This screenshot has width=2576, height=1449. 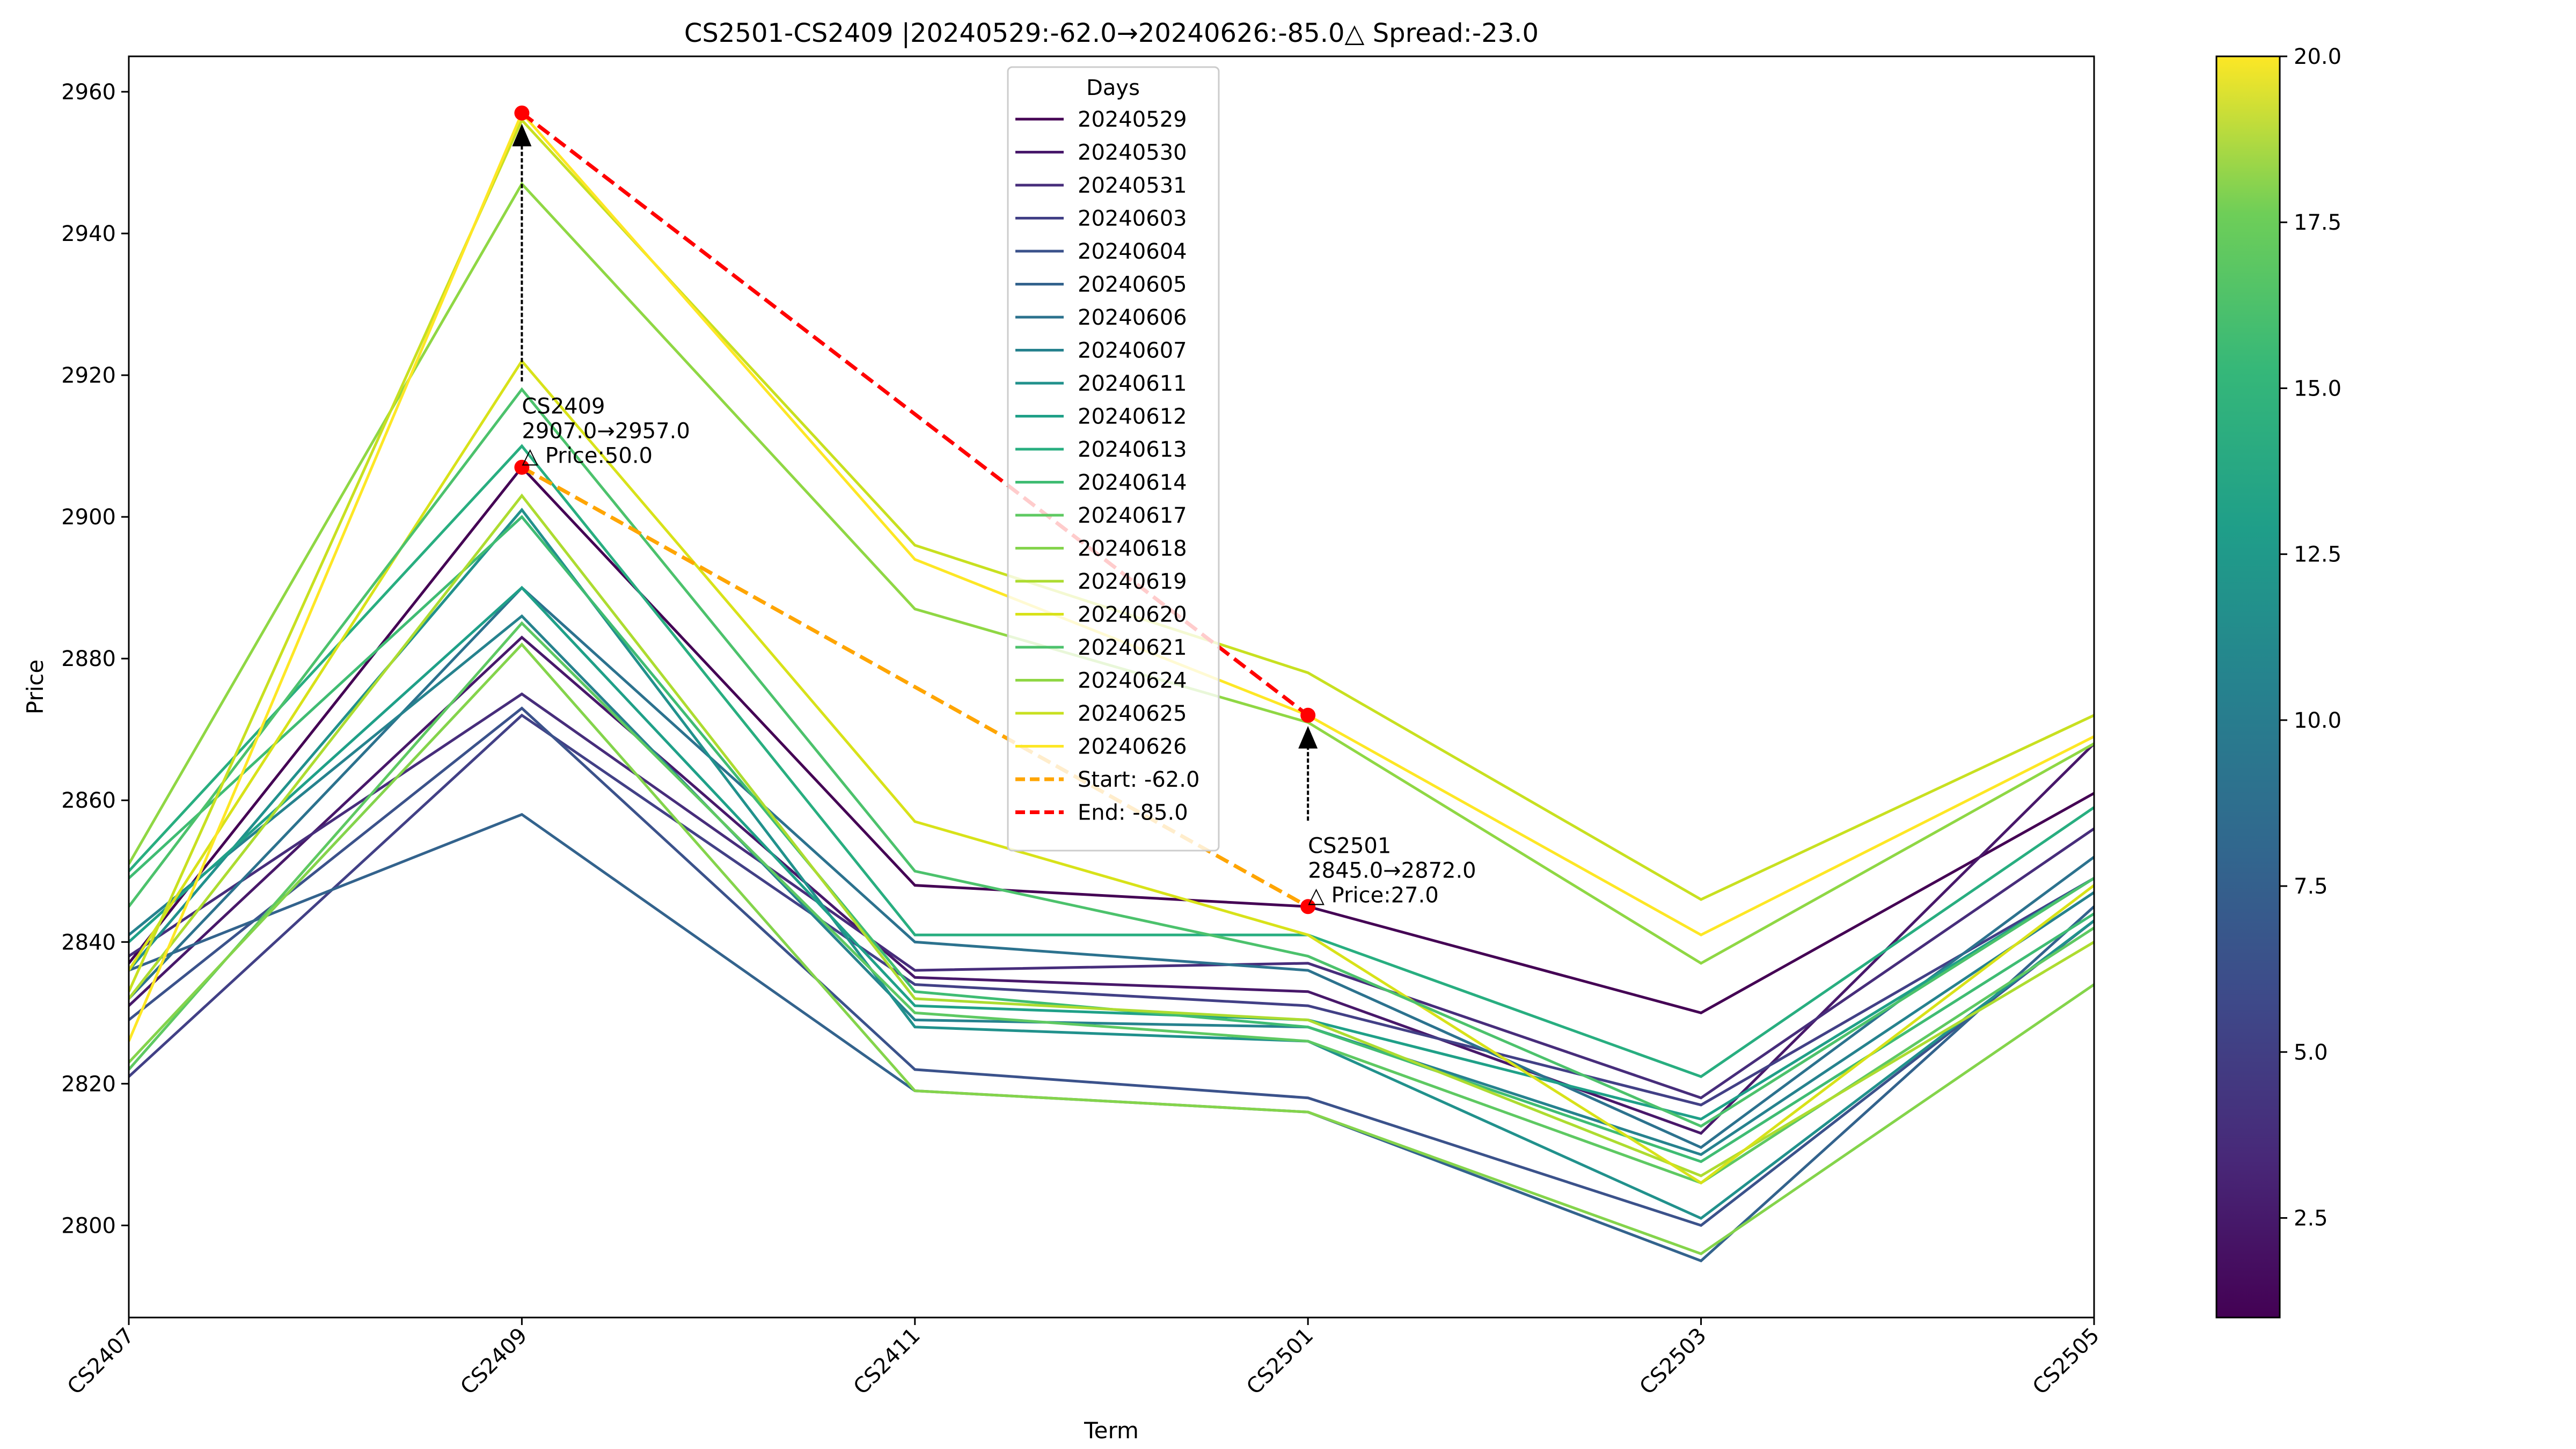 I want to click on y-tick-label: 2820, so click(x=88, y=1084).